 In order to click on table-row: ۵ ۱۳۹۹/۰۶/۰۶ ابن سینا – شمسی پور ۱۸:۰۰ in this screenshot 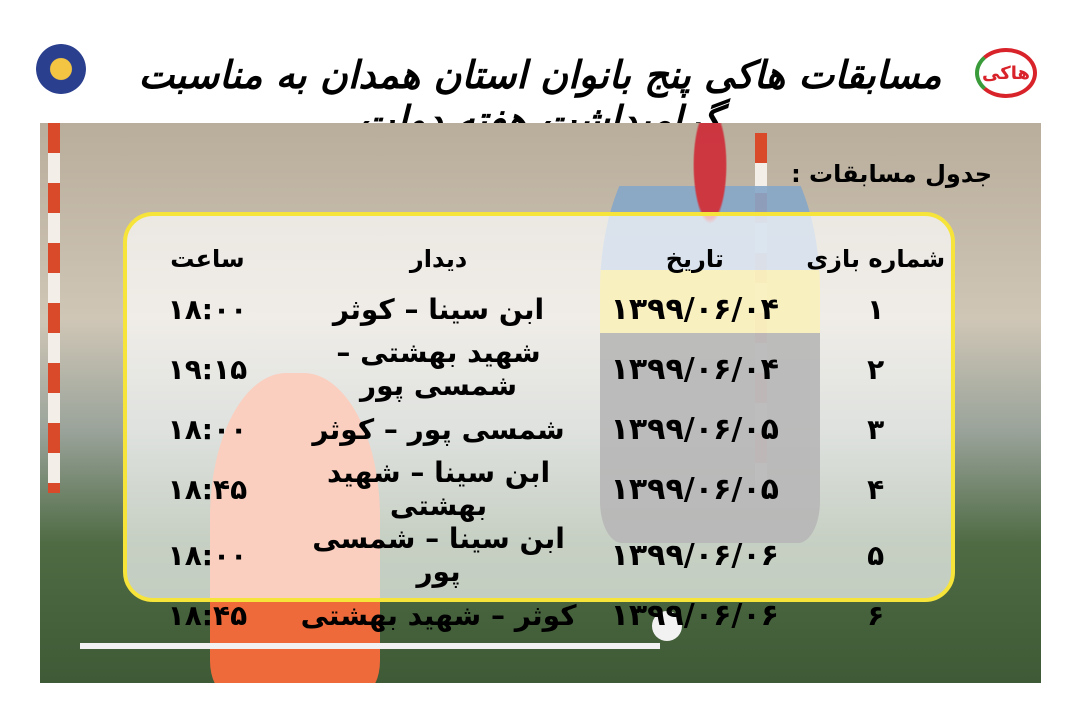, I will do `click(539, 555)`.